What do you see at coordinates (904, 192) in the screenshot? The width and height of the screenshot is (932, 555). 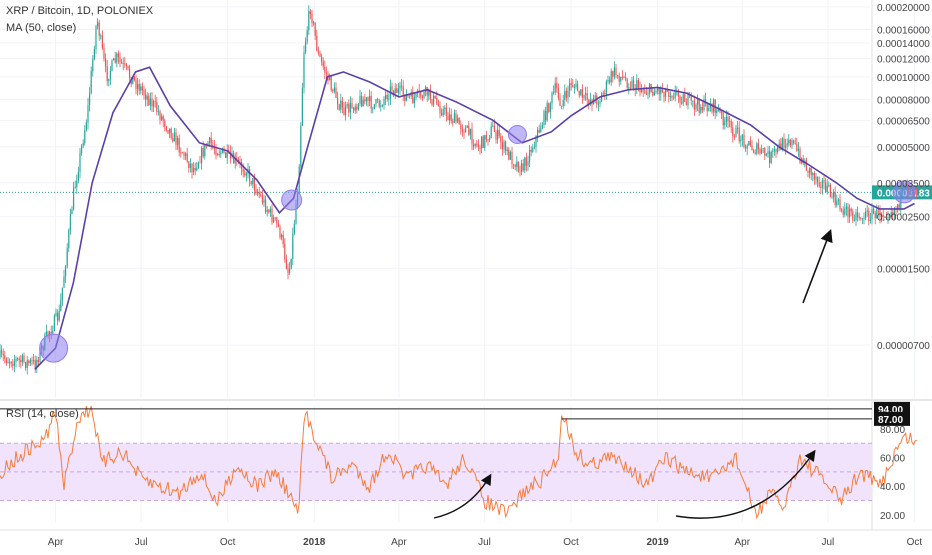 I see `highlight-circle` at bounding box center [904, 192].